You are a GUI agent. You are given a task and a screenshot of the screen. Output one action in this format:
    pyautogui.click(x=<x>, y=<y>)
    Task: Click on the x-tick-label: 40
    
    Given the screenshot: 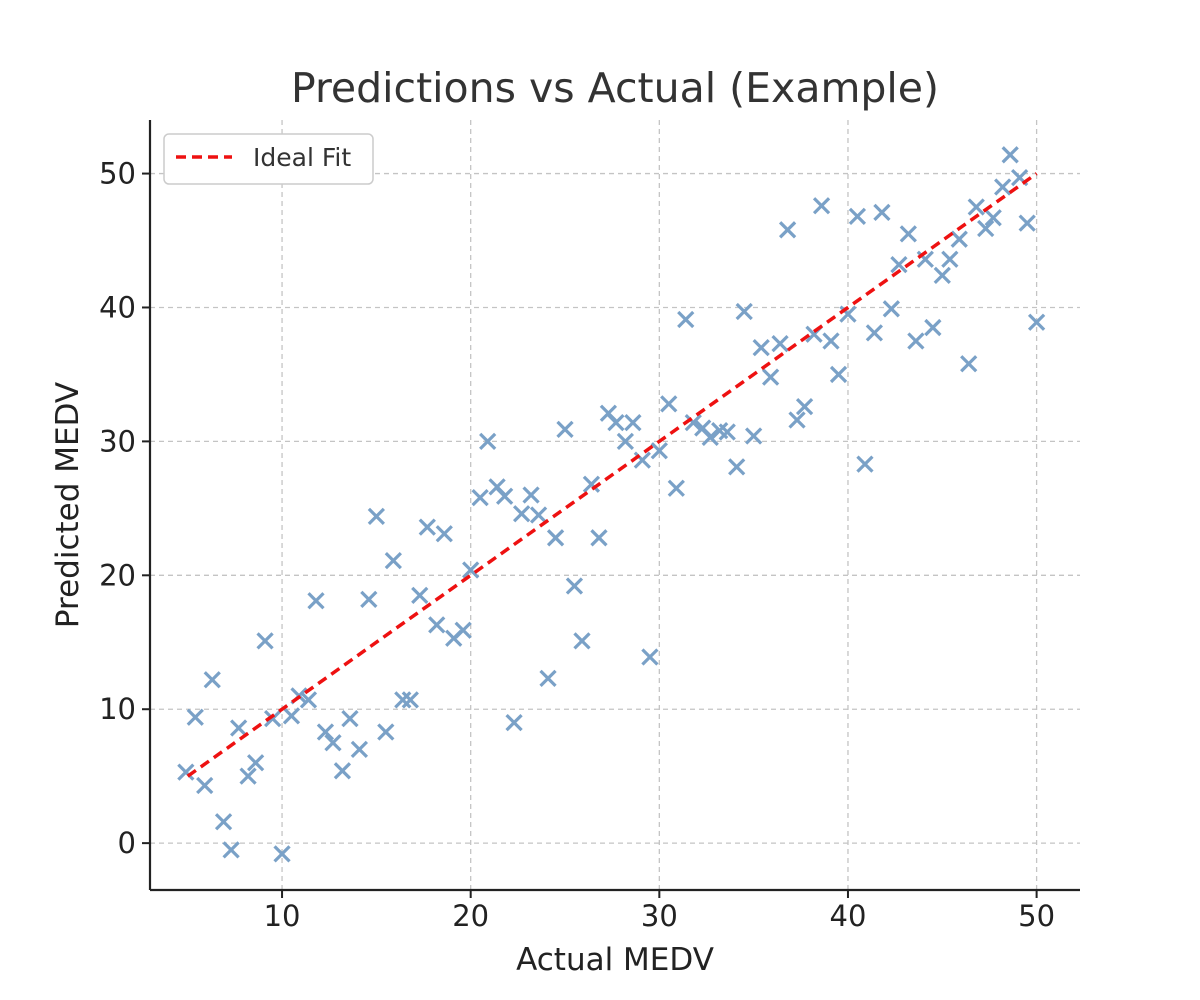 What is the action you would take?
    pyautogui.click(x=848, y=916)
    